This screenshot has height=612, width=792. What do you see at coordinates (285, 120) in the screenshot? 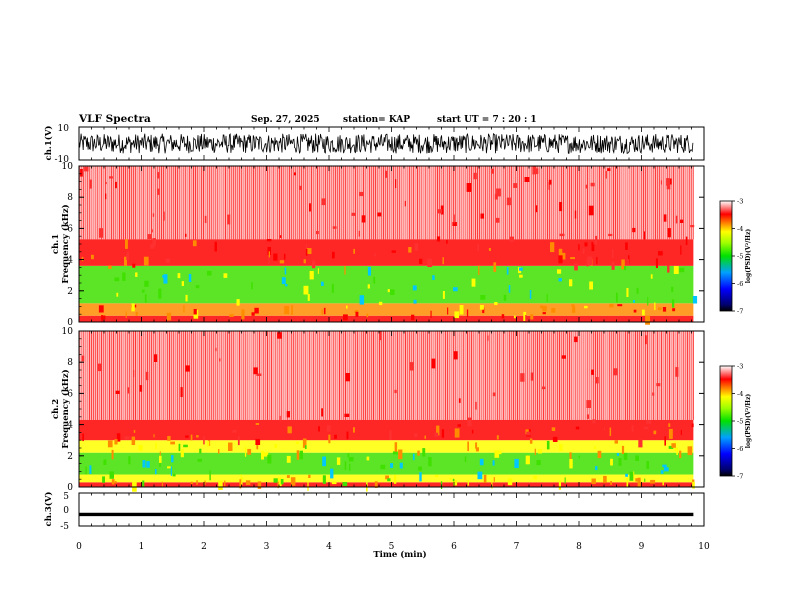
I see `header-date: Sep. 27, 2025` at bounding box center [285, 120].